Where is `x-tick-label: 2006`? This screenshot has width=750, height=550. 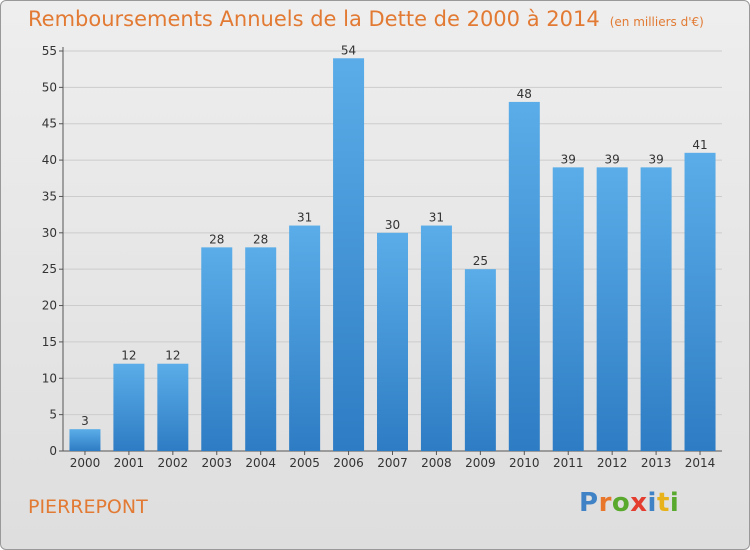
x-tick-label: 2006 is located at coordinates (348, 463).